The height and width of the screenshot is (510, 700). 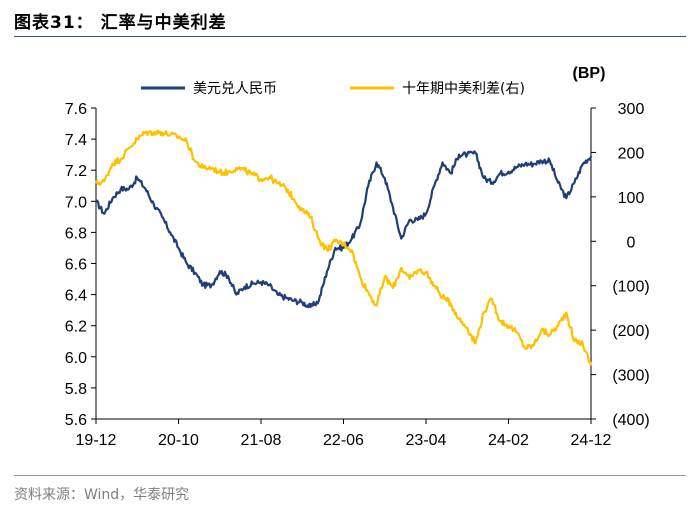 What do you see at coordinates (76, 109) in the screenshot?
I see `left-tick-label: 7.6` at bounding box center [76, 109].